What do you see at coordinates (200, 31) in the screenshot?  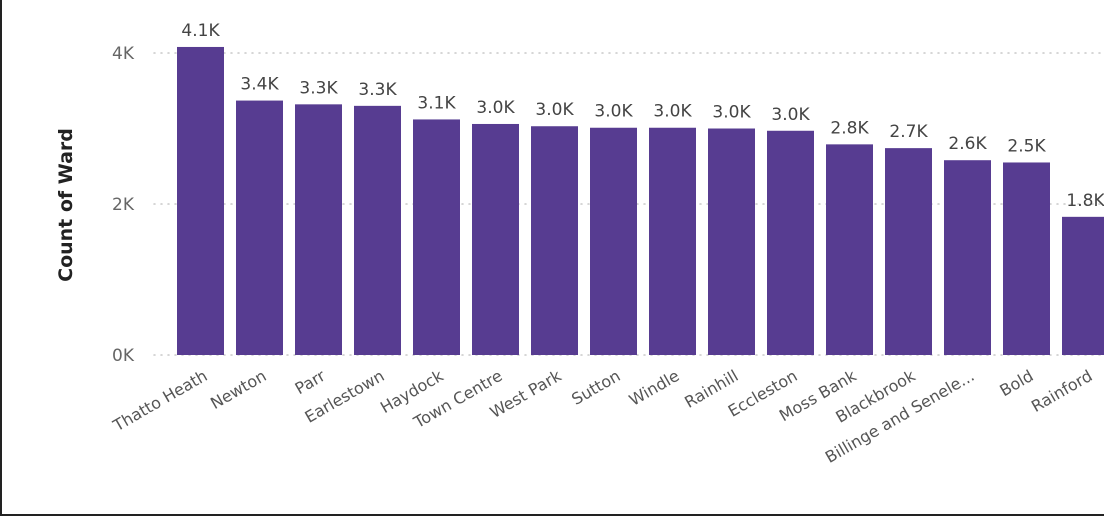 I see `data-label: 4.1K` at bounding box center [200, 31].